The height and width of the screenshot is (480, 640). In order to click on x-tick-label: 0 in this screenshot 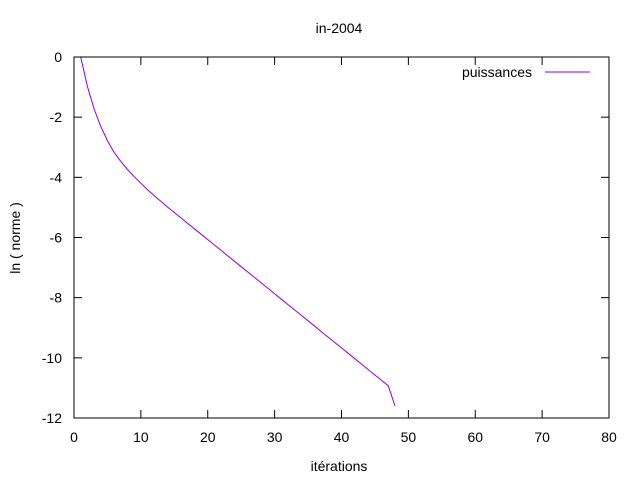, I will do `click(74, 437)`.